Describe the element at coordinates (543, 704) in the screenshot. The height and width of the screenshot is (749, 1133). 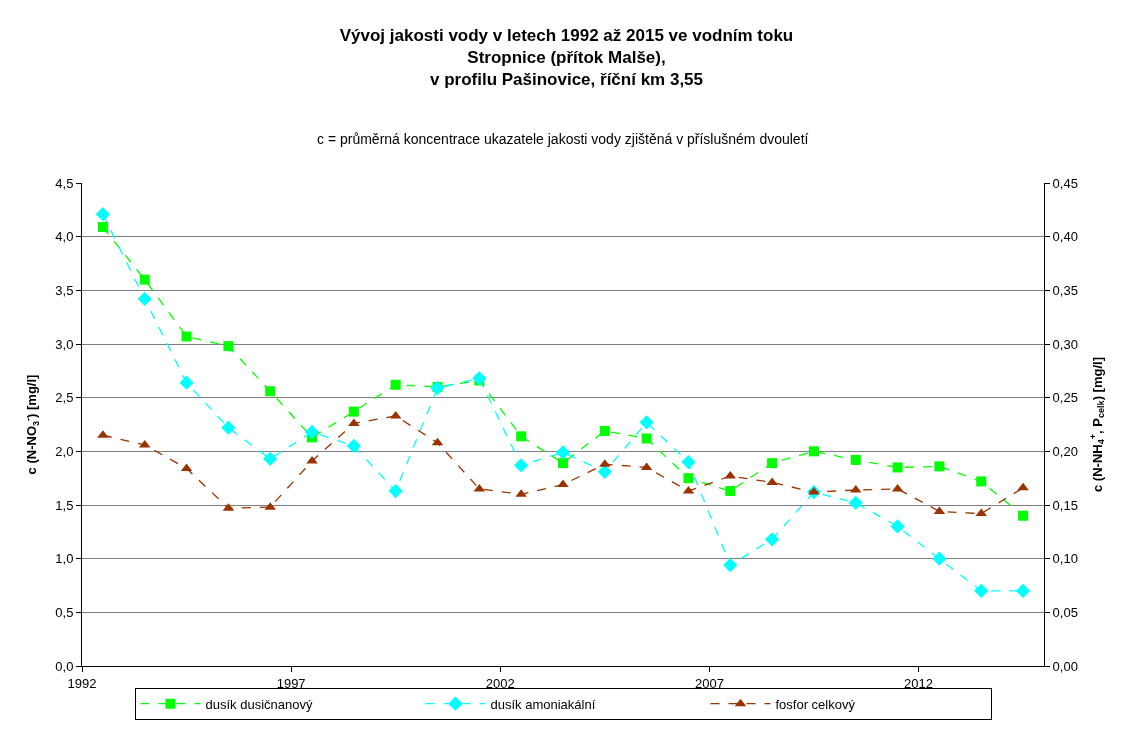
I see `legend-label: dusík amoniakální` at that location.